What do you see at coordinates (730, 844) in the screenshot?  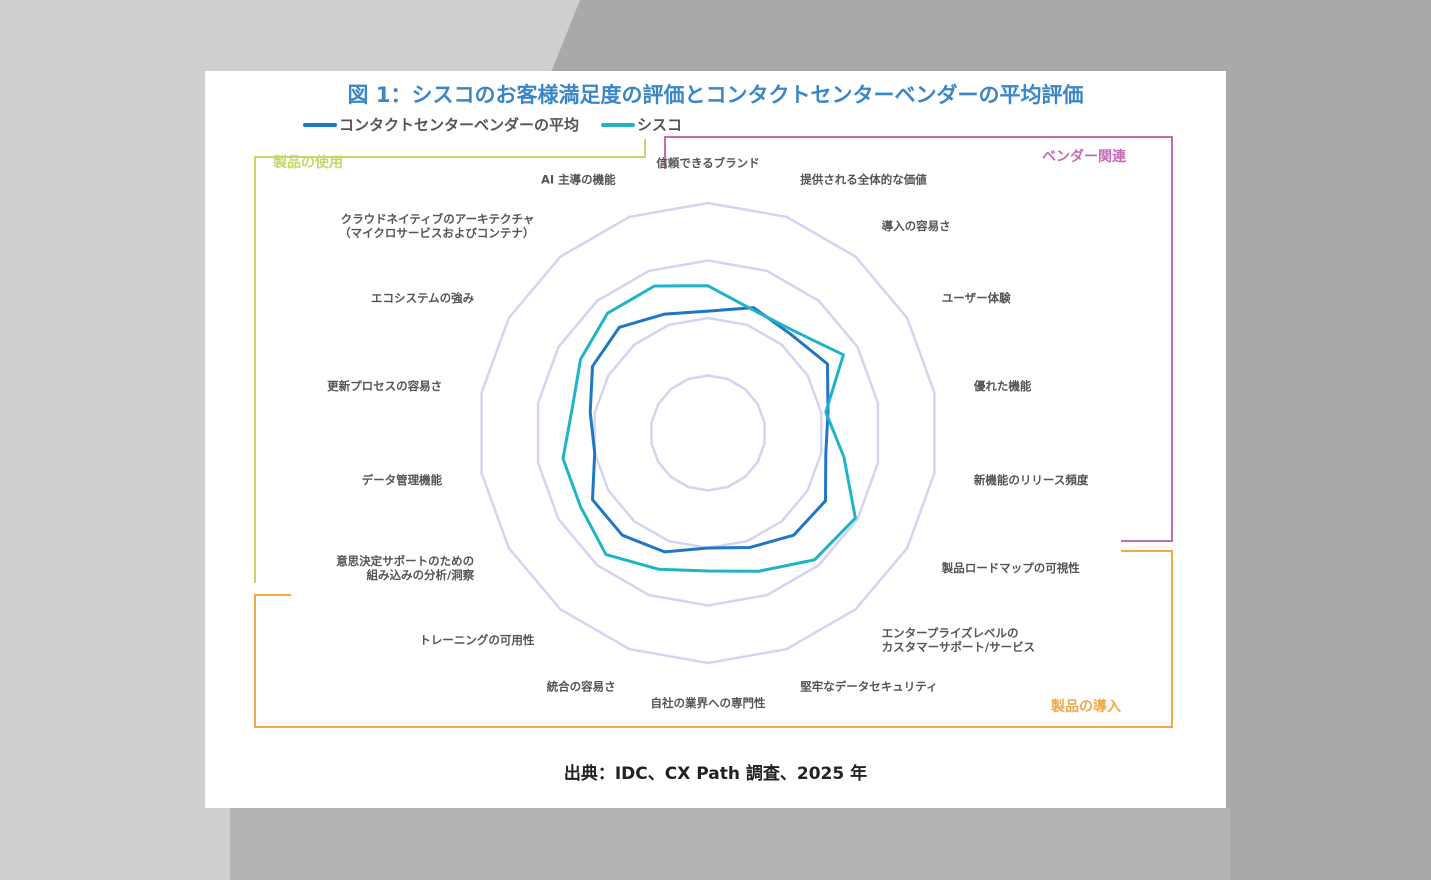 I see `background-lower-panel` at bounding box center [730, 844].